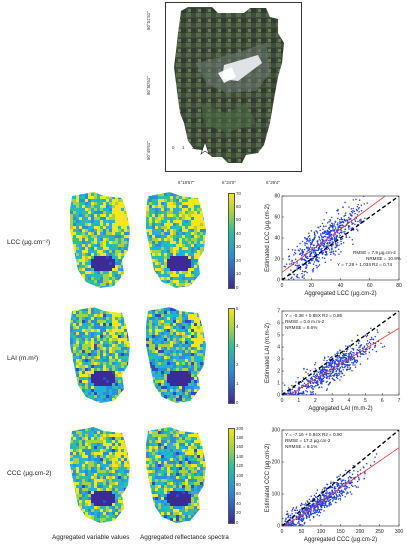 Image resolution: width=407 pixels, height=550 pixels. I want to click on stats-text: R2 = 0.85, so click(332, 315).